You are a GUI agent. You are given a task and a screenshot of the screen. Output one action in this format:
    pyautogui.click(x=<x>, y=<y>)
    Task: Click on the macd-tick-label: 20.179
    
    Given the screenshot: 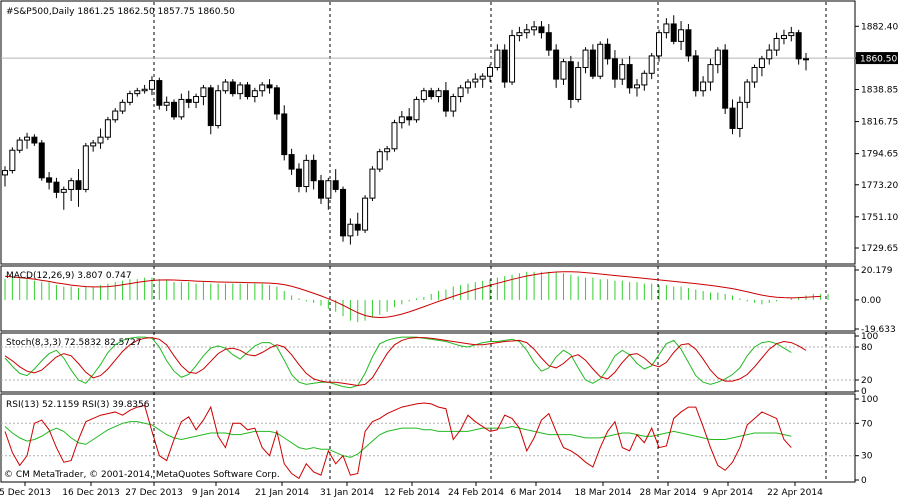 What is the action you would take?
    pyautogui.click(x=877, y=271)
    